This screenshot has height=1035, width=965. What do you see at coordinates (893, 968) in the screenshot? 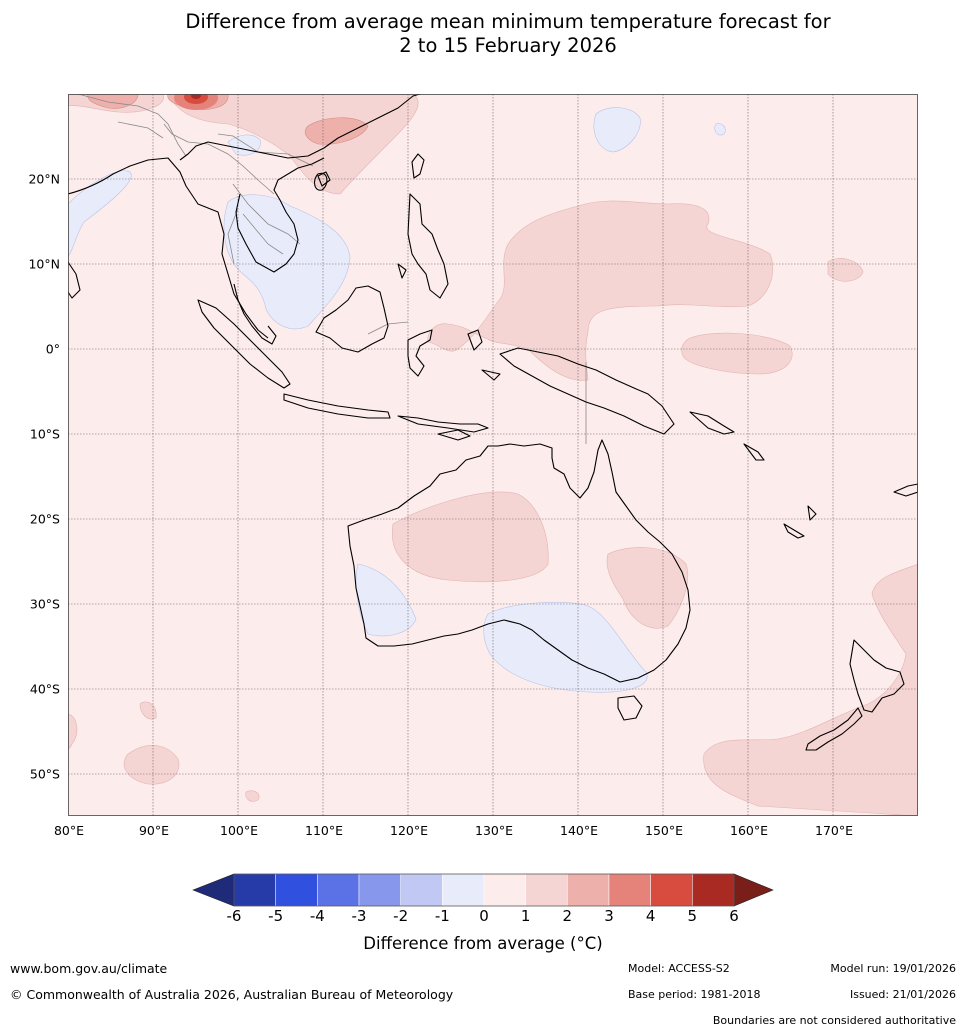
I see `footer-model-run: Model run: 19/01/2026` at bounding box center [893, 968].